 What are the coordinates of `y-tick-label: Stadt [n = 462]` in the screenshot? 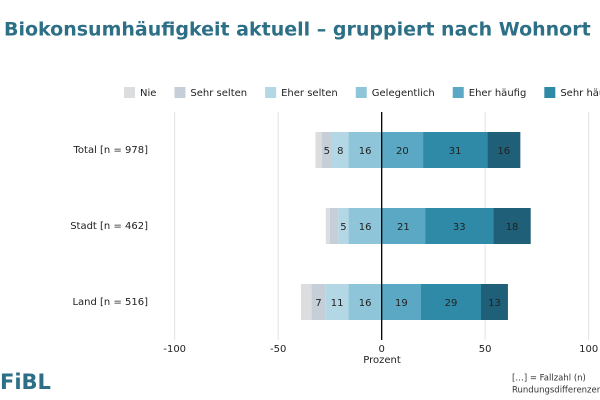 It's located at (109, 226).